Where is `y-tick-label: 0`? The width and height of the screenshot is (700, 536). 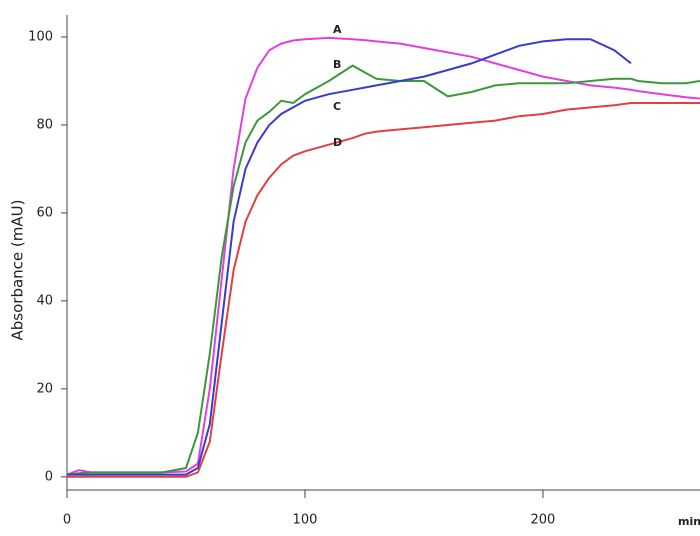 y-tick-label: 0 is located at coordinates (49, 476).